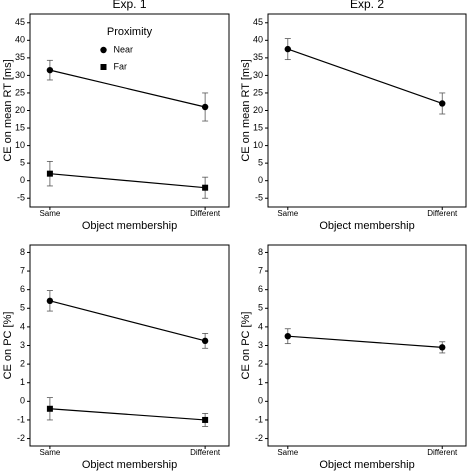 Image resolution: width=474 pixels, height=473 pixels. What do you see at coordinates (124, 49) in the screenshot?
I see `legend-label: Near` at bounding box center [124, 49].